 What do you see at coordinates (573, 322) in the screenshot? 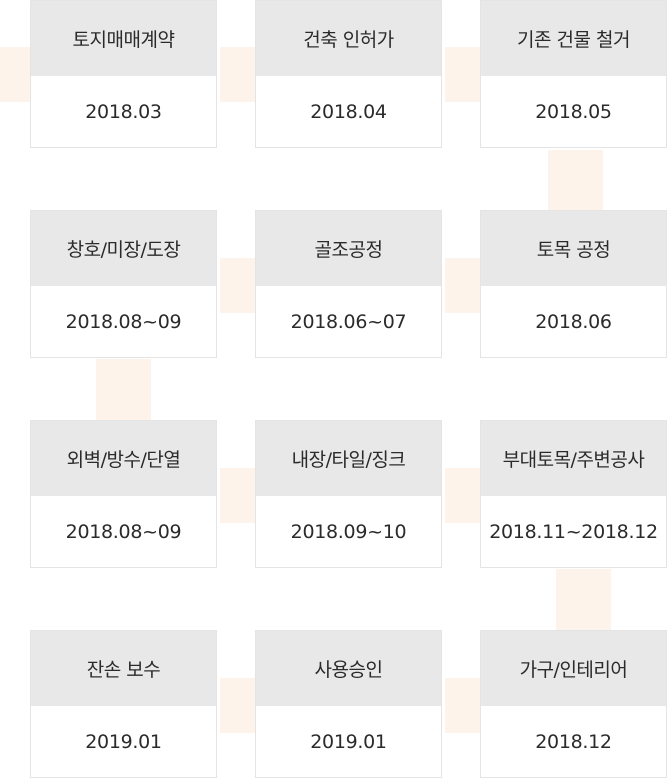
I see `step-date: 2018.06` at bounding box center [573, 322].